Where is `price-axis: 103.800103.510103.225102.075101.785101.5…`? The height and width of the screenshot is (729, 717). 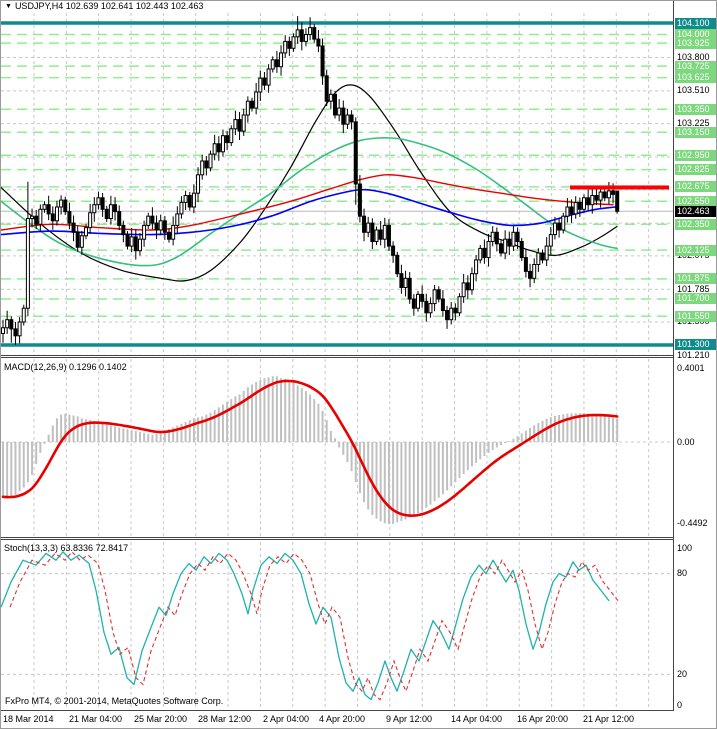
price-axis: 103.800103.510103.225102.075101.785101.5… is located at coordinates (695, 356).